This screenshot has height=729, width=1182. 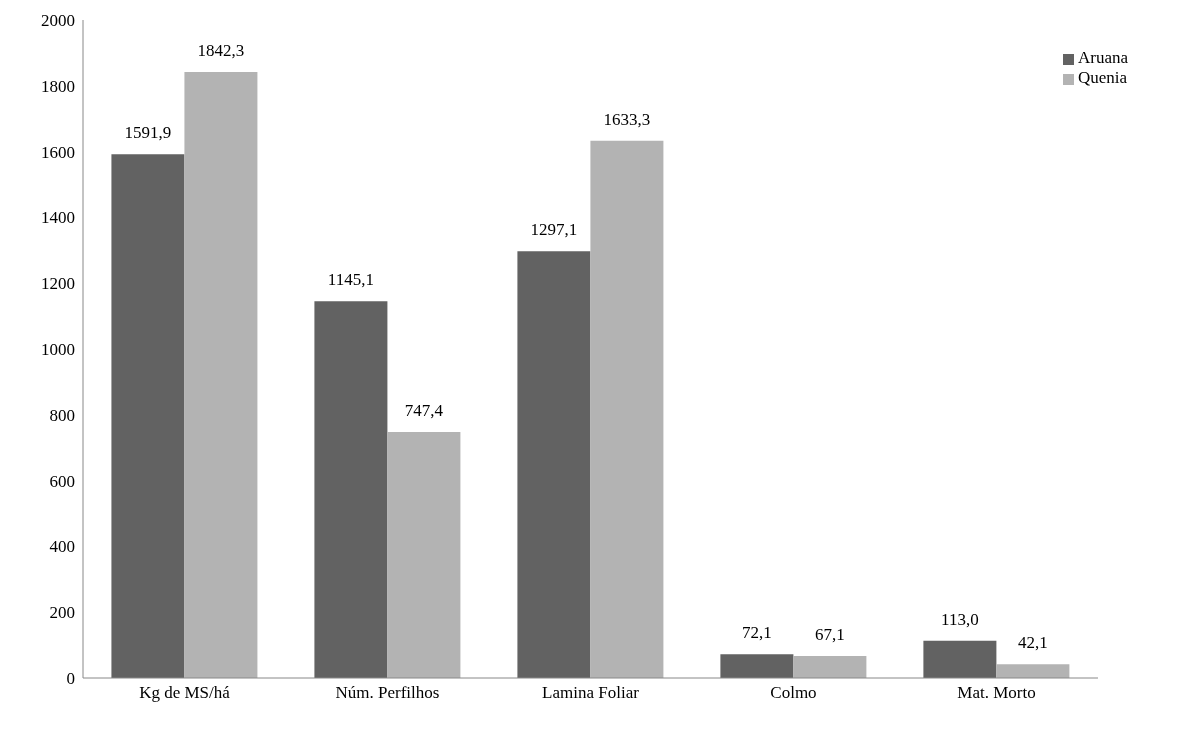 I want to click on data-label: 1297,1, so click(x=554, y=230).